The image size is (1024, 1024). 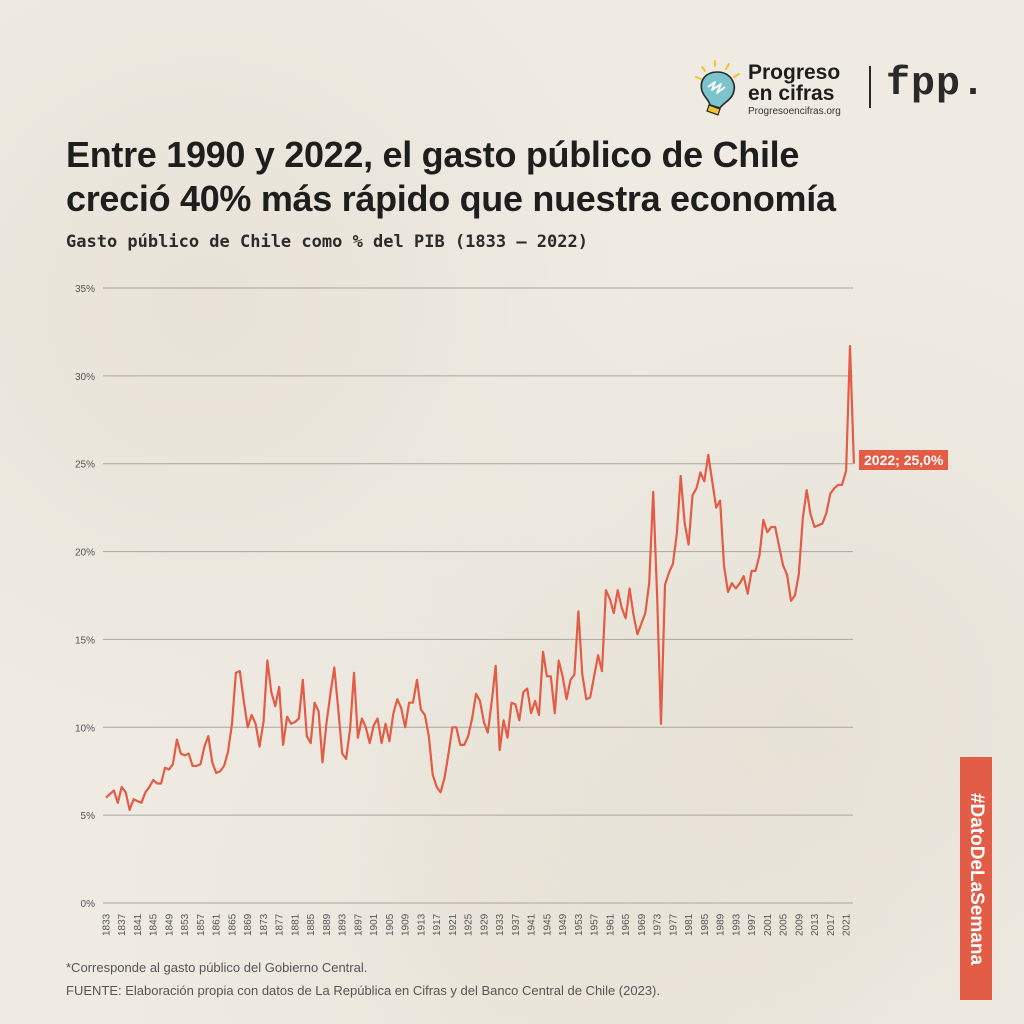 What do you see at coordinates (799, 924) in the screenshot?
I see `x-tick-label: 2009` at bounding box center [799, 924].